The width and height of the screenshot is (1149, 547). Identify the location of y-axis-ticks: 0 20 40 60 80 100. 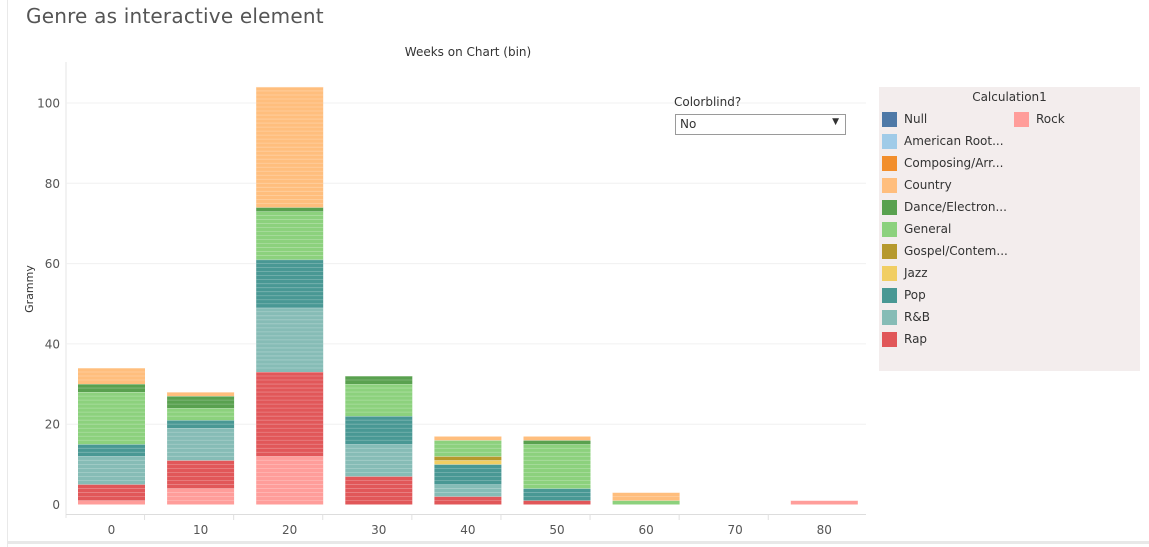
(48, 305).